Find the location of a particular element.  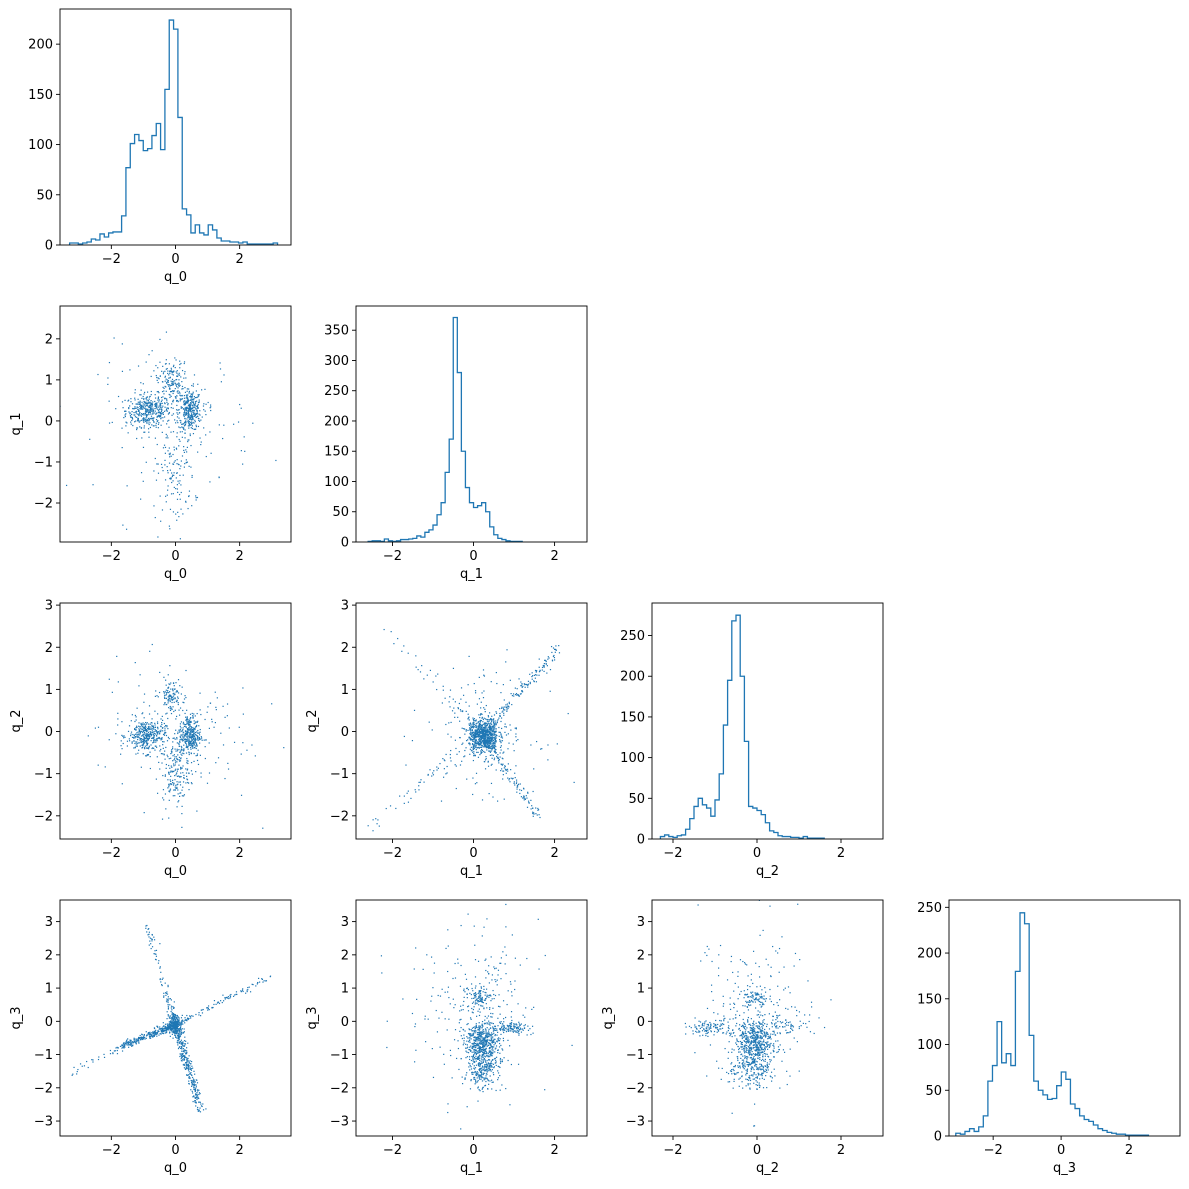

y-tick-label: 200 is located at coordinates (929, 954).